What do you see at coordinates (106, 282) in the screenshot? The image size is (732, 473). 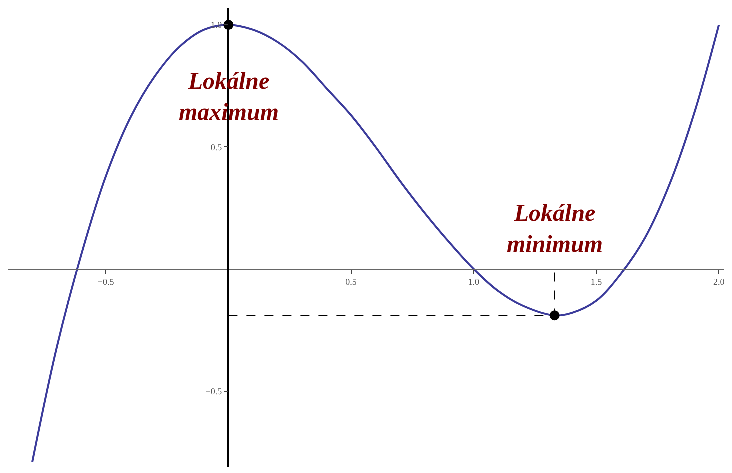 I see `x-tick-label: −0.5` at bounding box center [106, 282].